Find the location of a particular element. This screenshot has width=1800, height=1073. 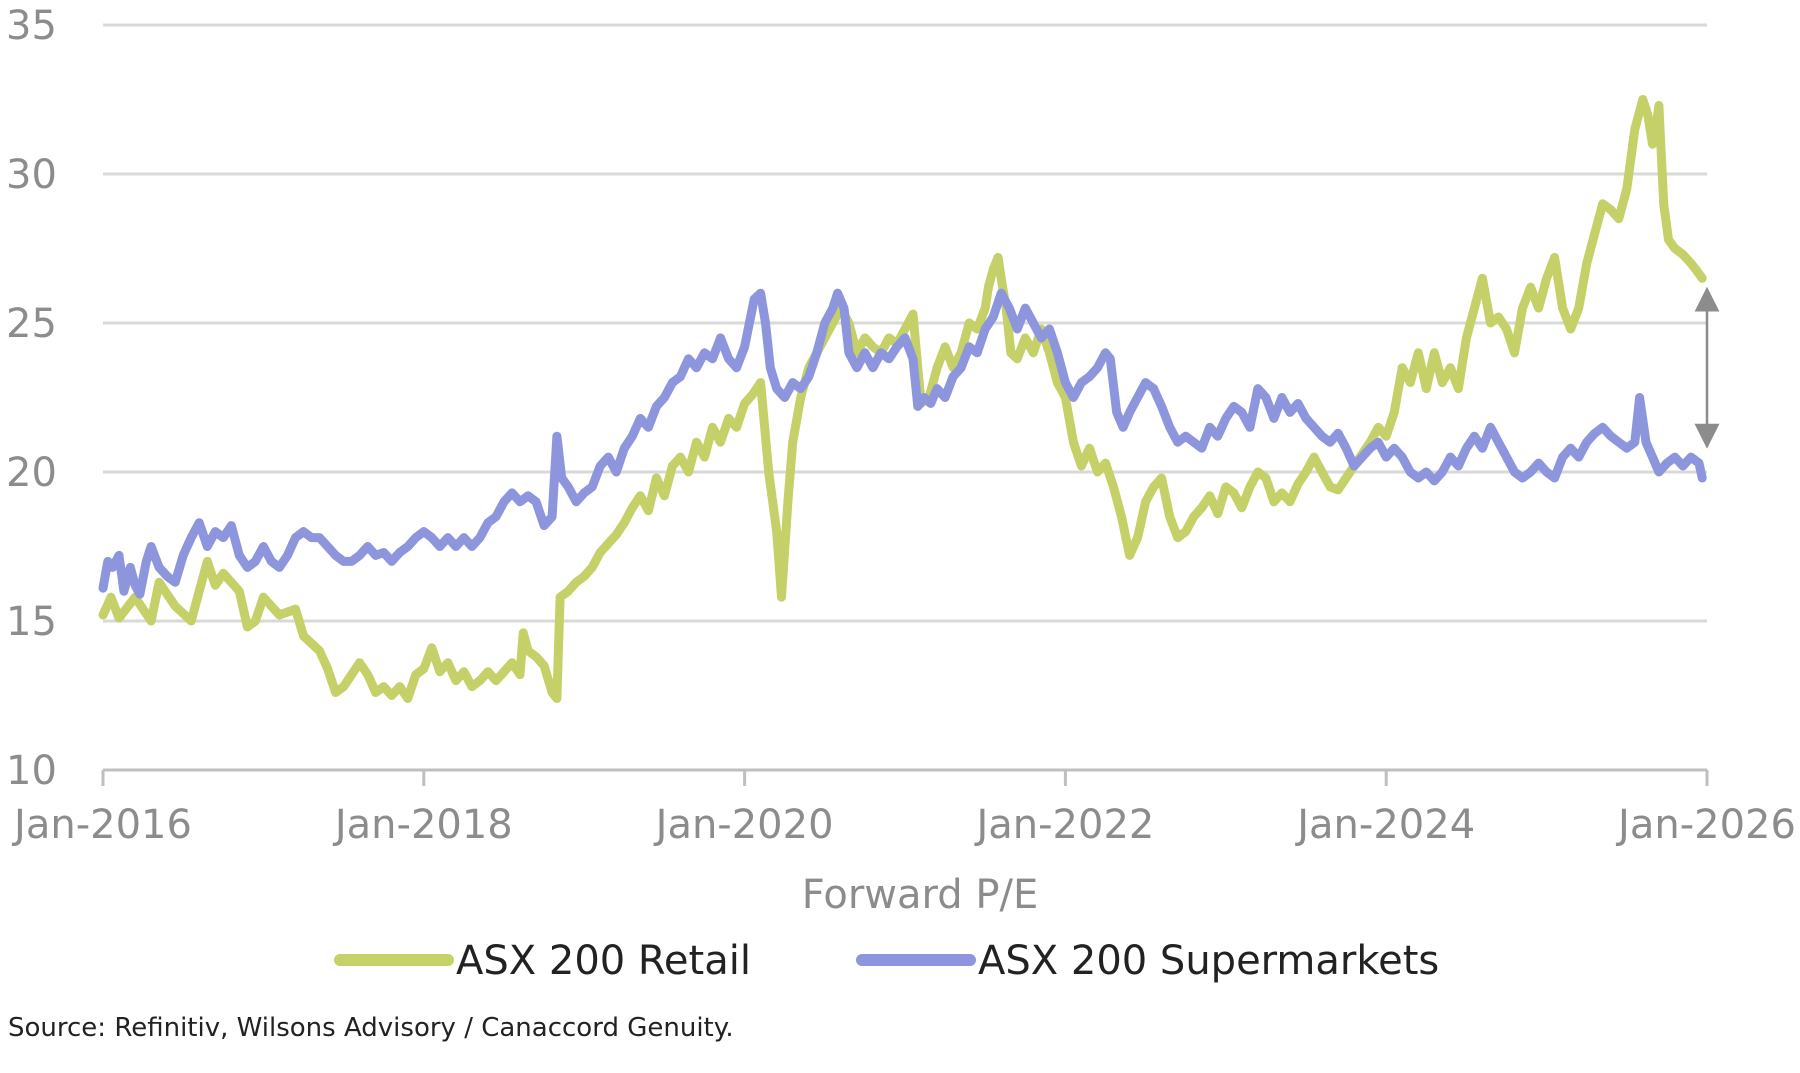

x-tick-label-1: Jan-2018 is located at coordinates (422, 825).